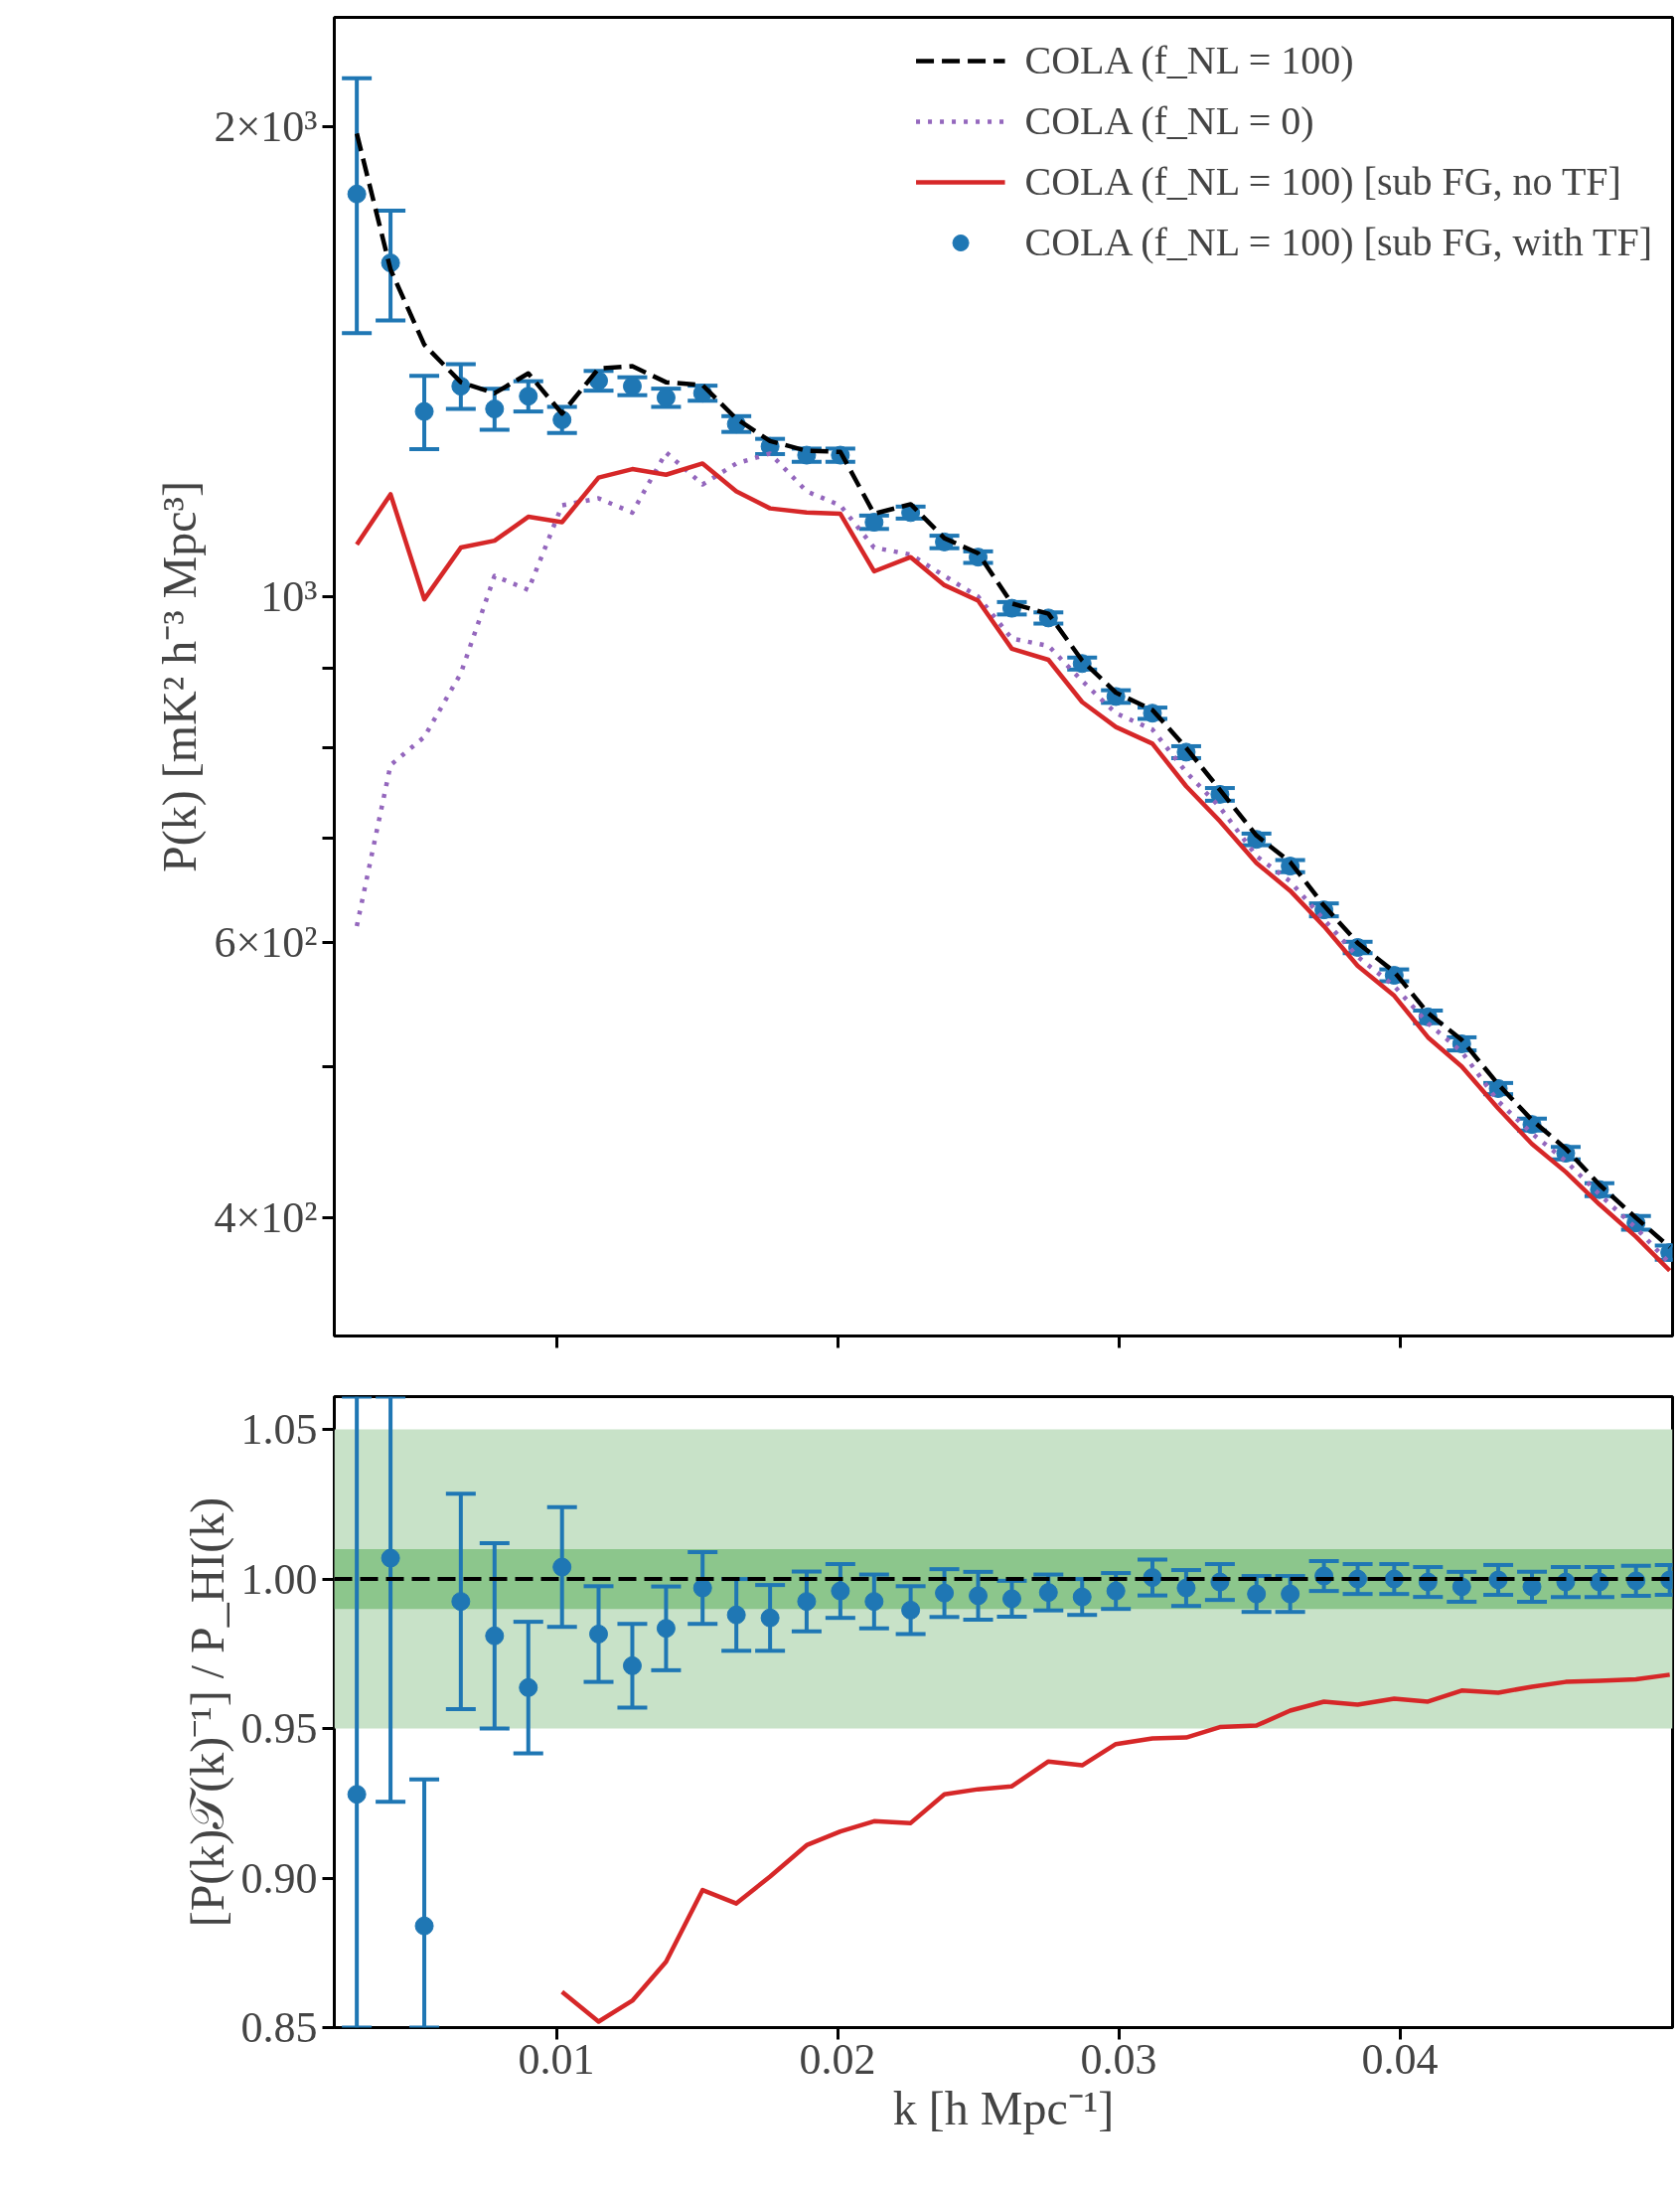 The height and width of the screenshot is (2199, 1680). I want to click on y-tick-label: 4×10², so click(266, 1218).